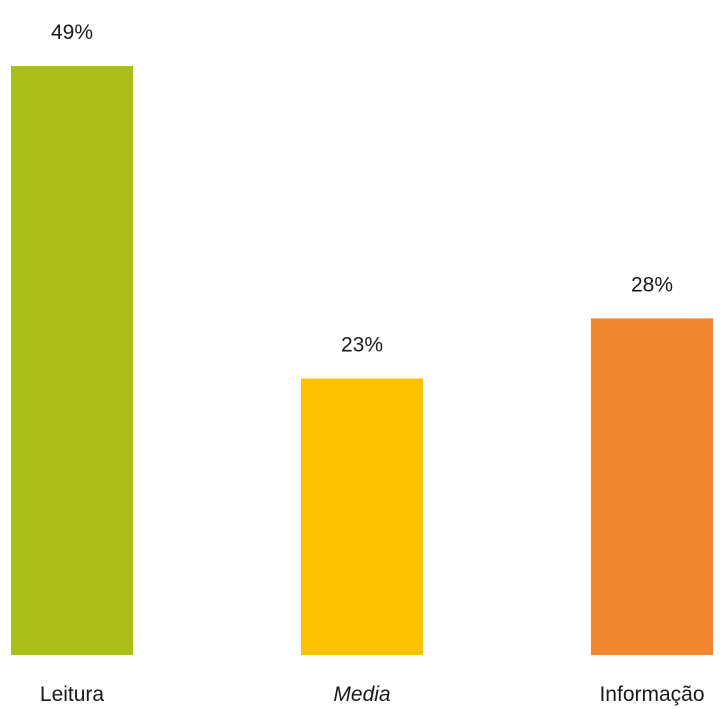  What do you see at coordinates (652, 284) in the screenshot?
I see `value-label: 28%` at bounding box center [652, 284].